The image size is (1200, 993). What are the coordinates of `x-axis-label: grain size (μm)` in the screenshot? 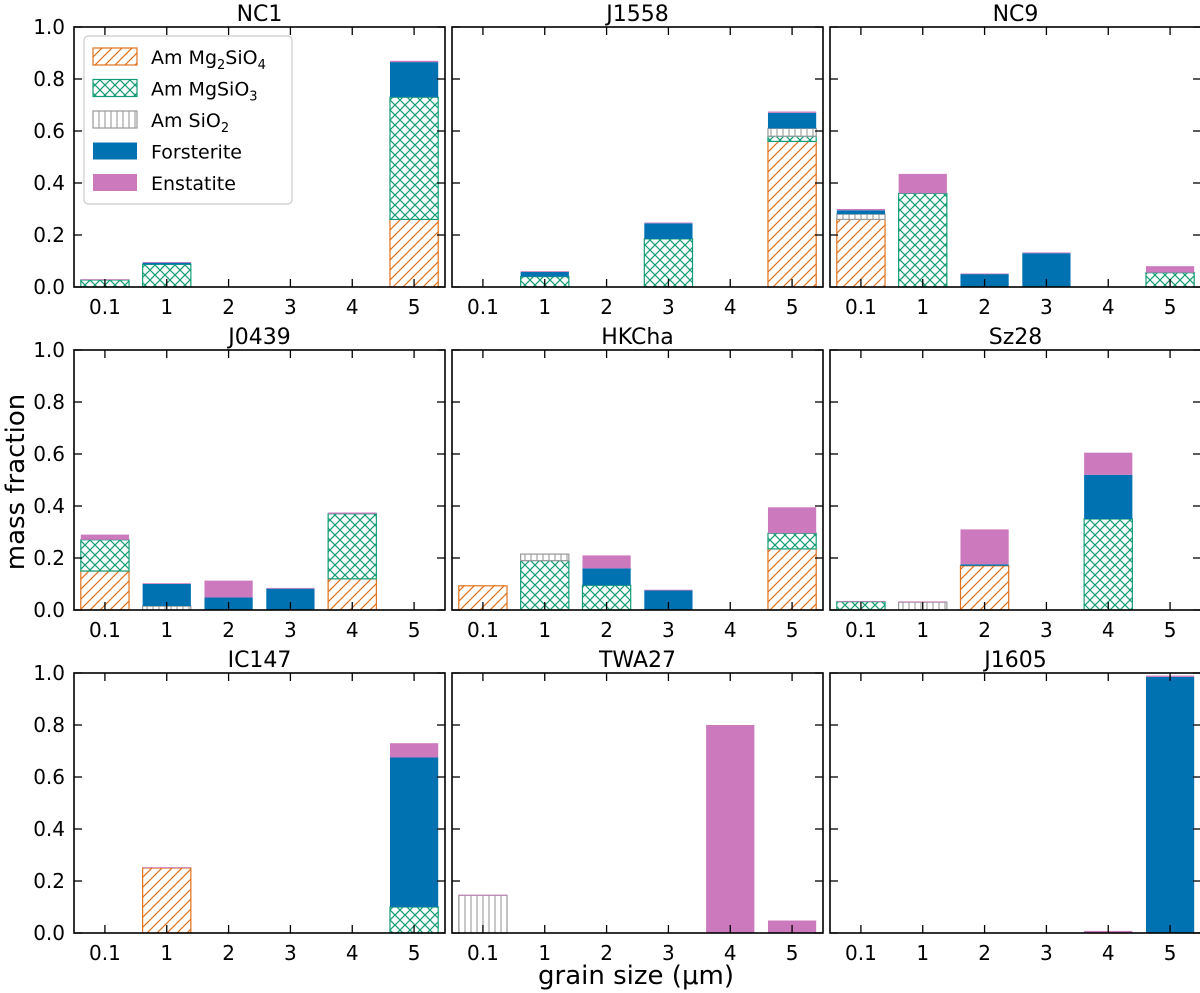 It's located at (636, 976).